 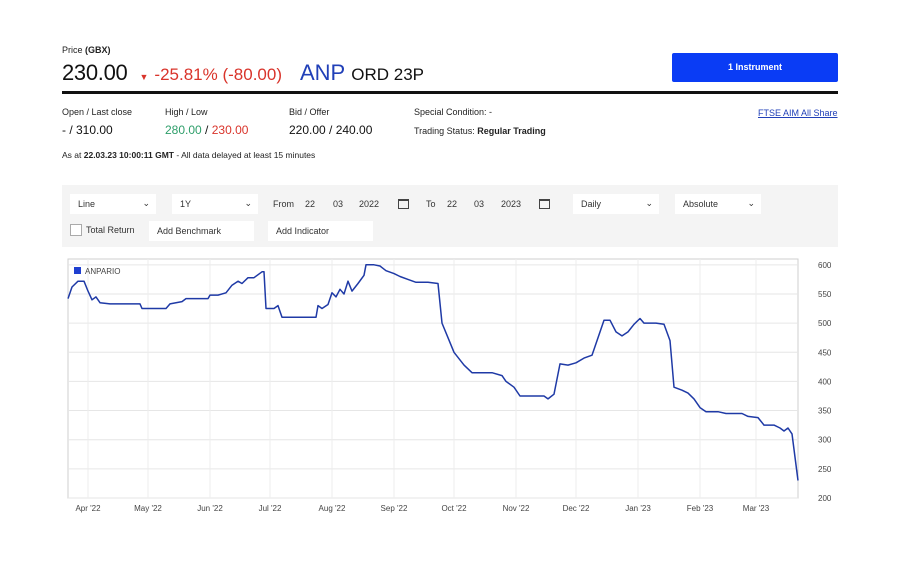 What do you see at coordinates (453, 112) in the screenshot?
I see `special-condition-label: Special Condition: -` at bounding box center [453, 112].